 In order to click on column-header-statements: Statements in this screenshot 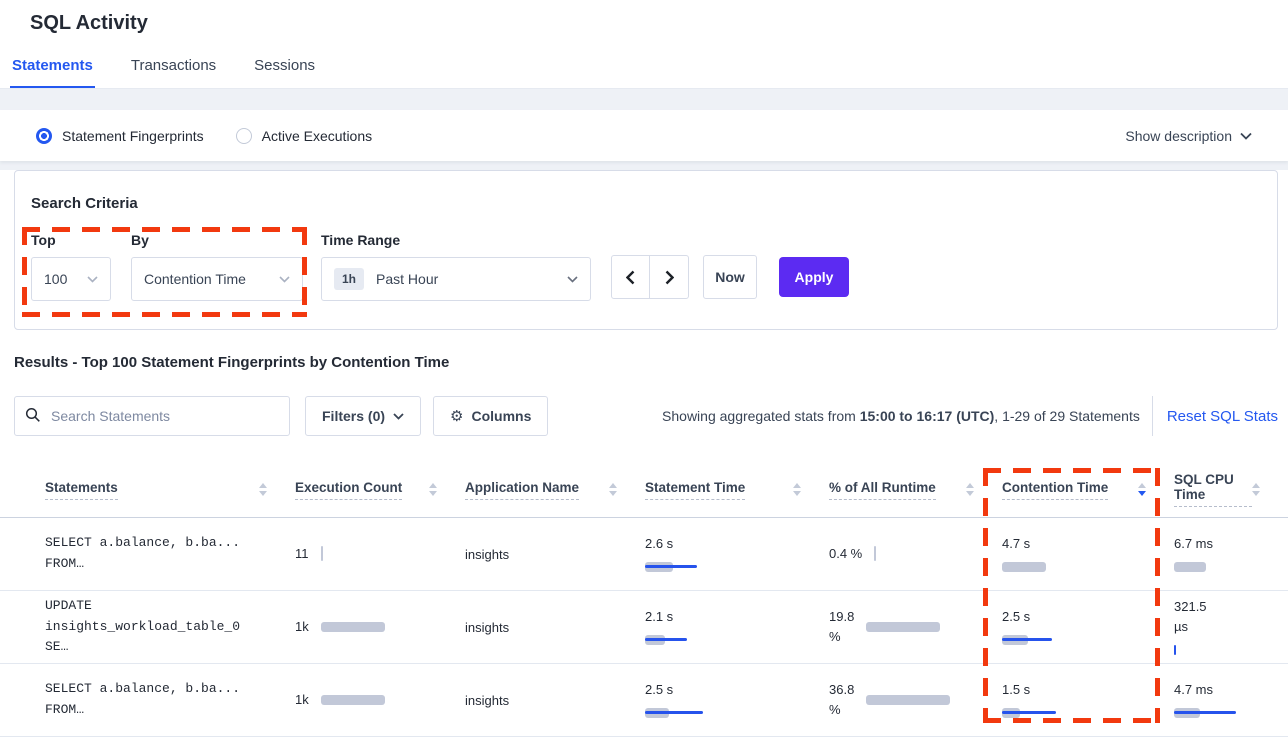, I will do `click(170, 490)`.